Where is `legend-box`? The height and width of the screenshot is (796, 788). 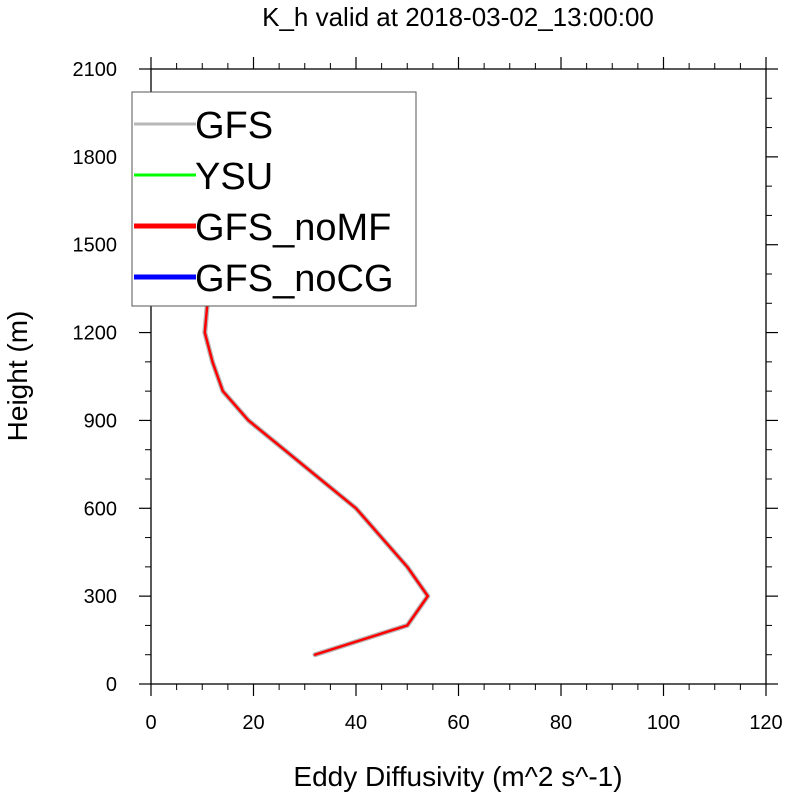 legend-box is located at coordinates (274, 199).